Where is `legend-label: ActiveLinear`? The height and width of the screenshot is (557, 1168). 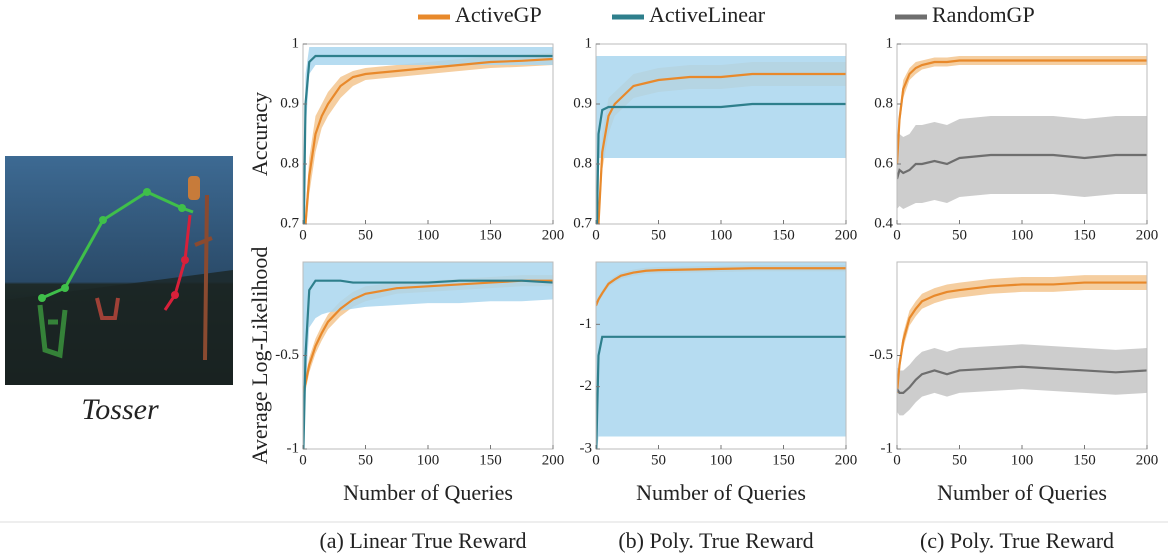
legend-label: ActiveLinear is located at coordinates (707, 14).